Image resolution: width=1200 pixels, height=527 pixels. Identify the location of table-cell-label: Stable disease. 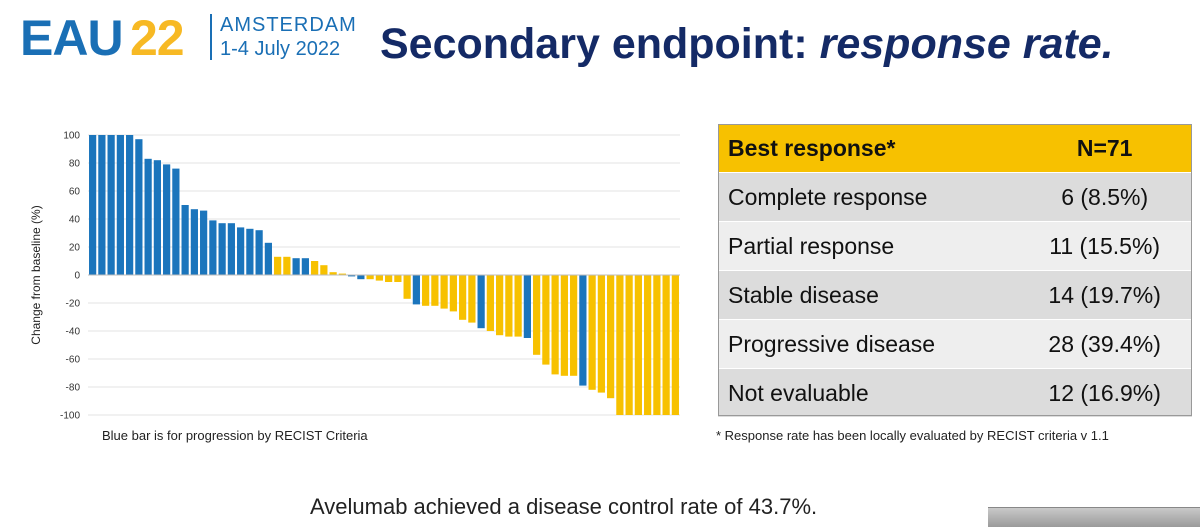
(868, 295).